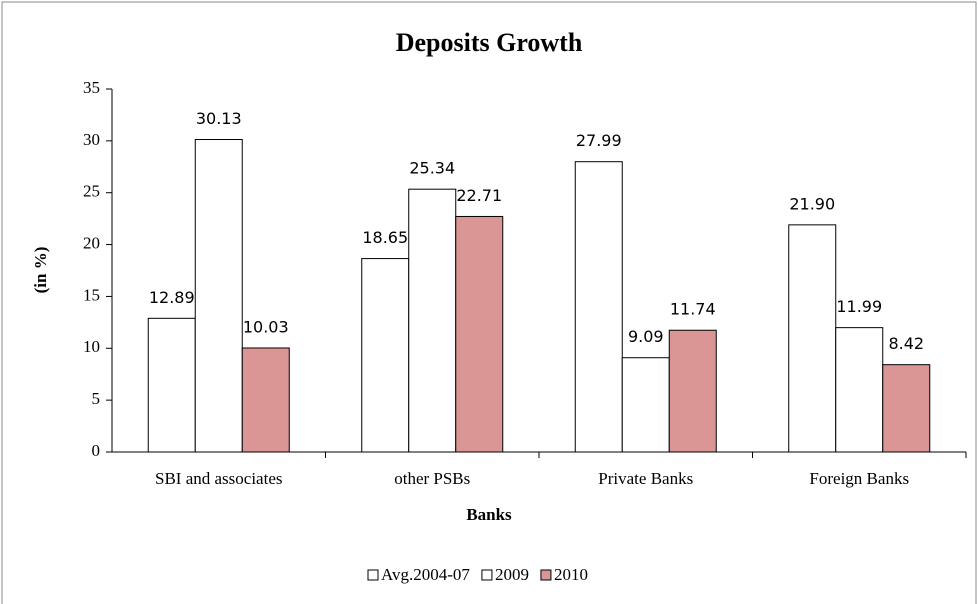 The height and width of the screenshot is (604, 978). Describe the element at coordinates (489, 42) in the screenshot. I see `chart-title: Deposits Growth` at that location.